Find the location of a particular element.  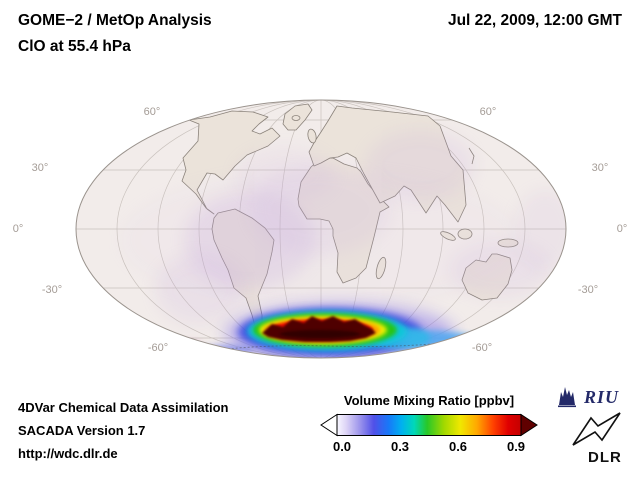

lat-label-0-left: 0° is located at coordinates (18, 229).